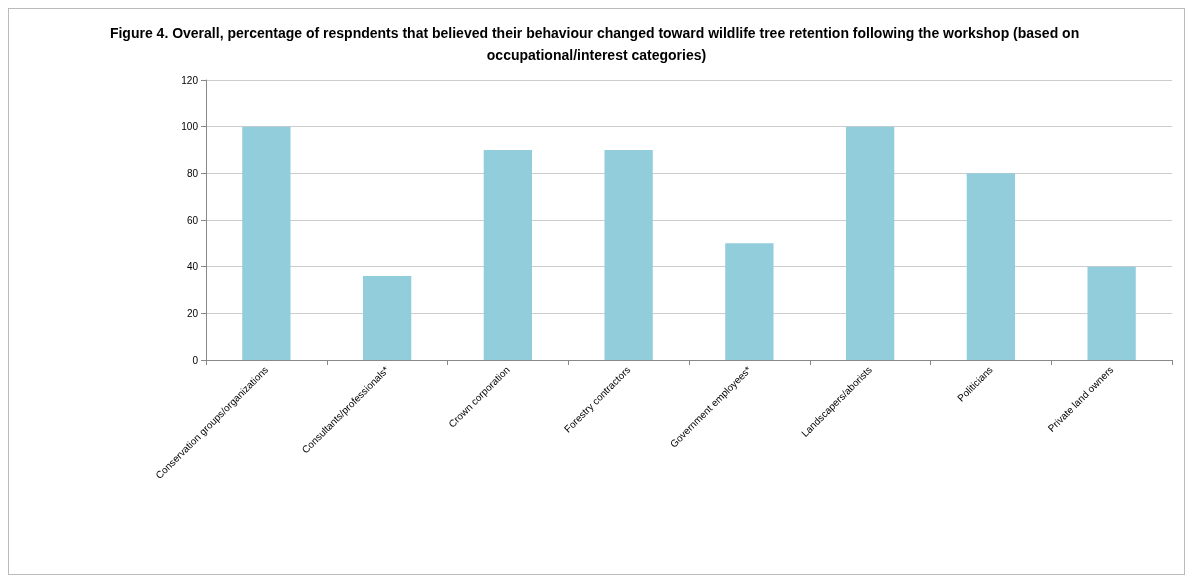 This screenshot has width=1193, height=583. What do you see at coordinates (192, 267) in the screenshot?
I see `y-tick-label: 40` at bounding box center [192, 267].